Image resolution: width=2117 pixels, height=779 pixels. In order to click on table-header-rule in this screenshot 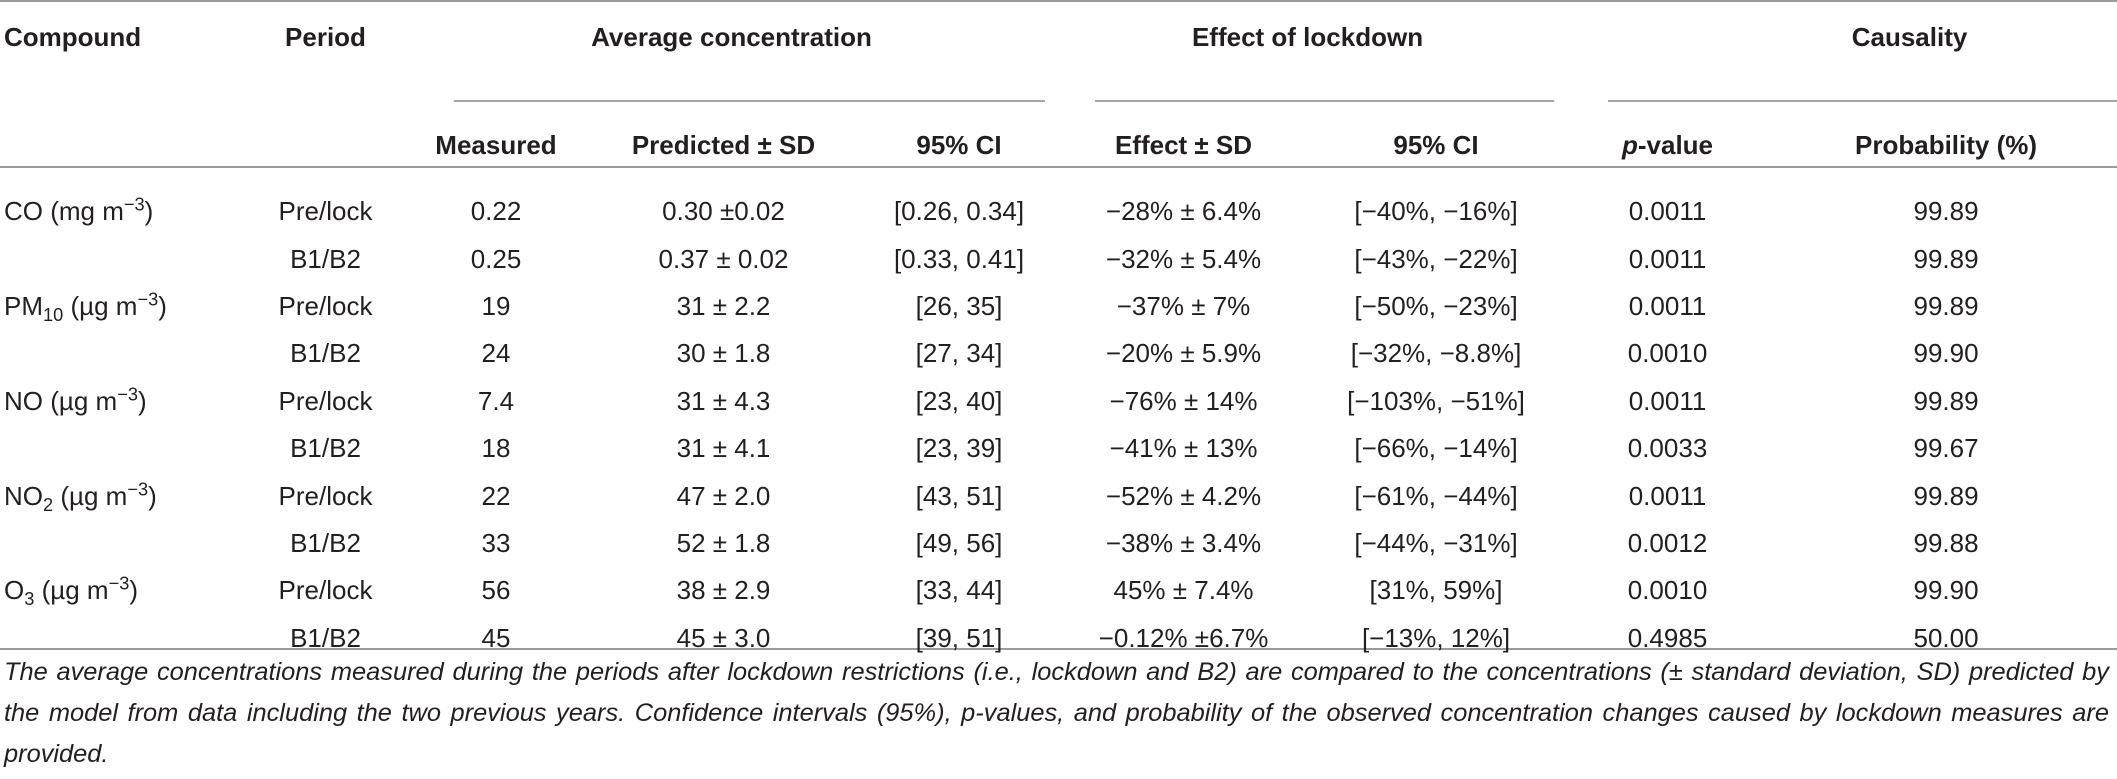, I will do `click(1058, 167)`.